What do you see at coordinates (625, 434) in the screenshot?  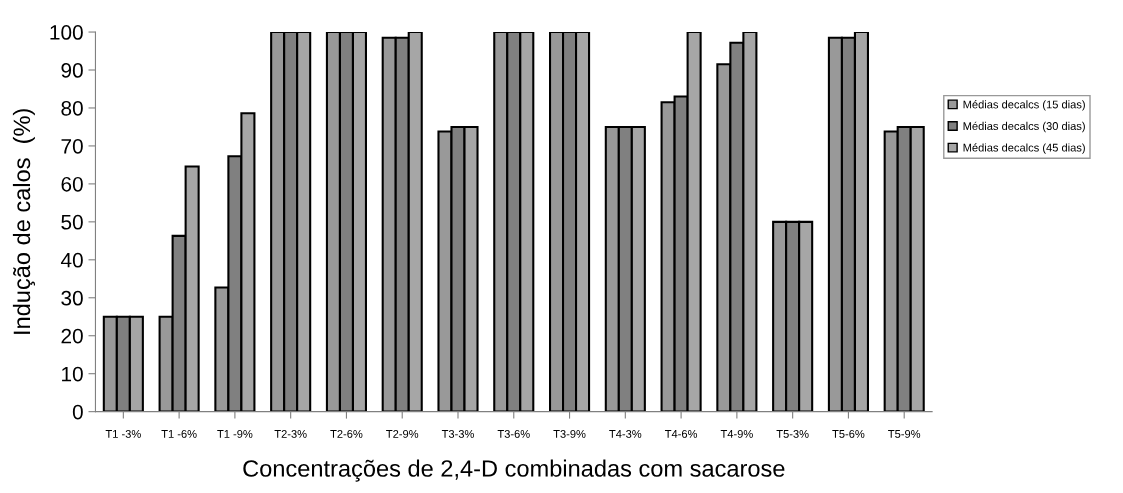 I see `x-tick-label: T4-3%` at bounding box center [625, 434].